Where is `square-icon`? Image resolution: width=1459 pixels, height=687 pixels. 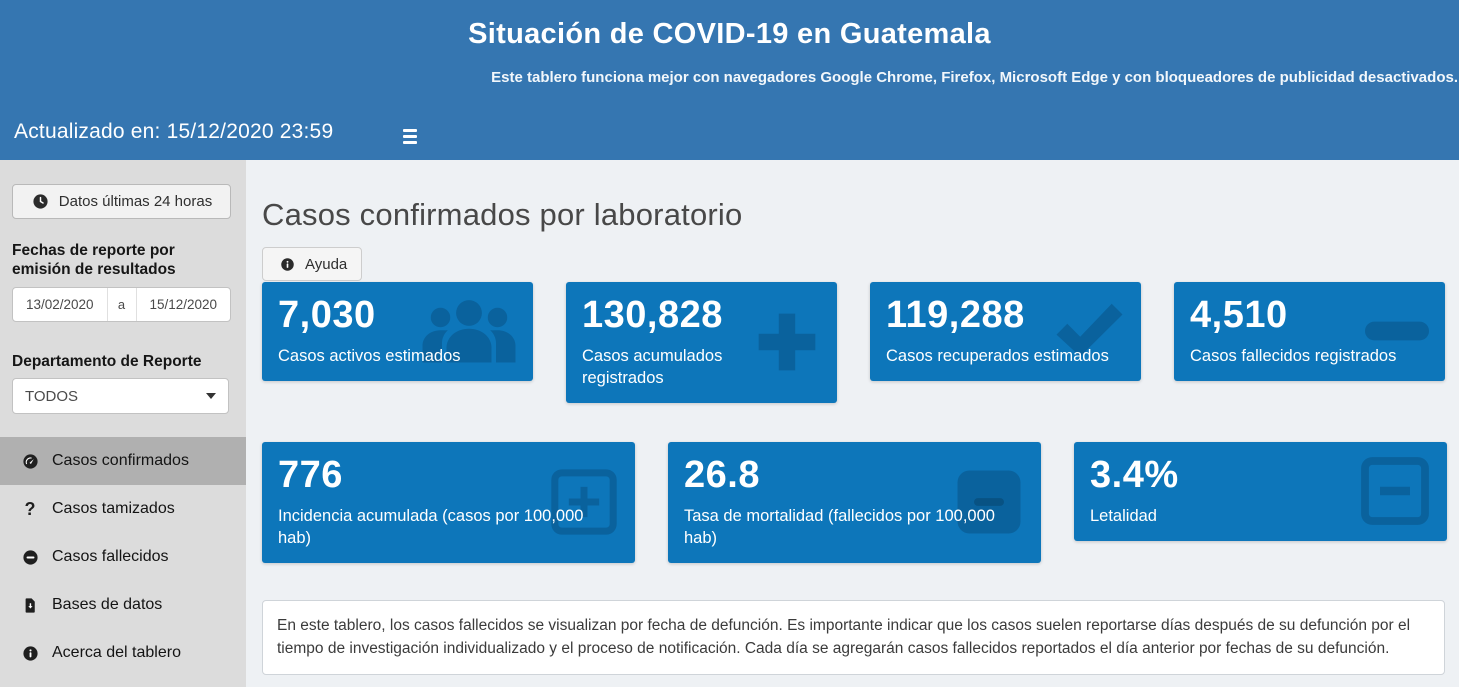 square-icon is located at coordinates (989, 502).